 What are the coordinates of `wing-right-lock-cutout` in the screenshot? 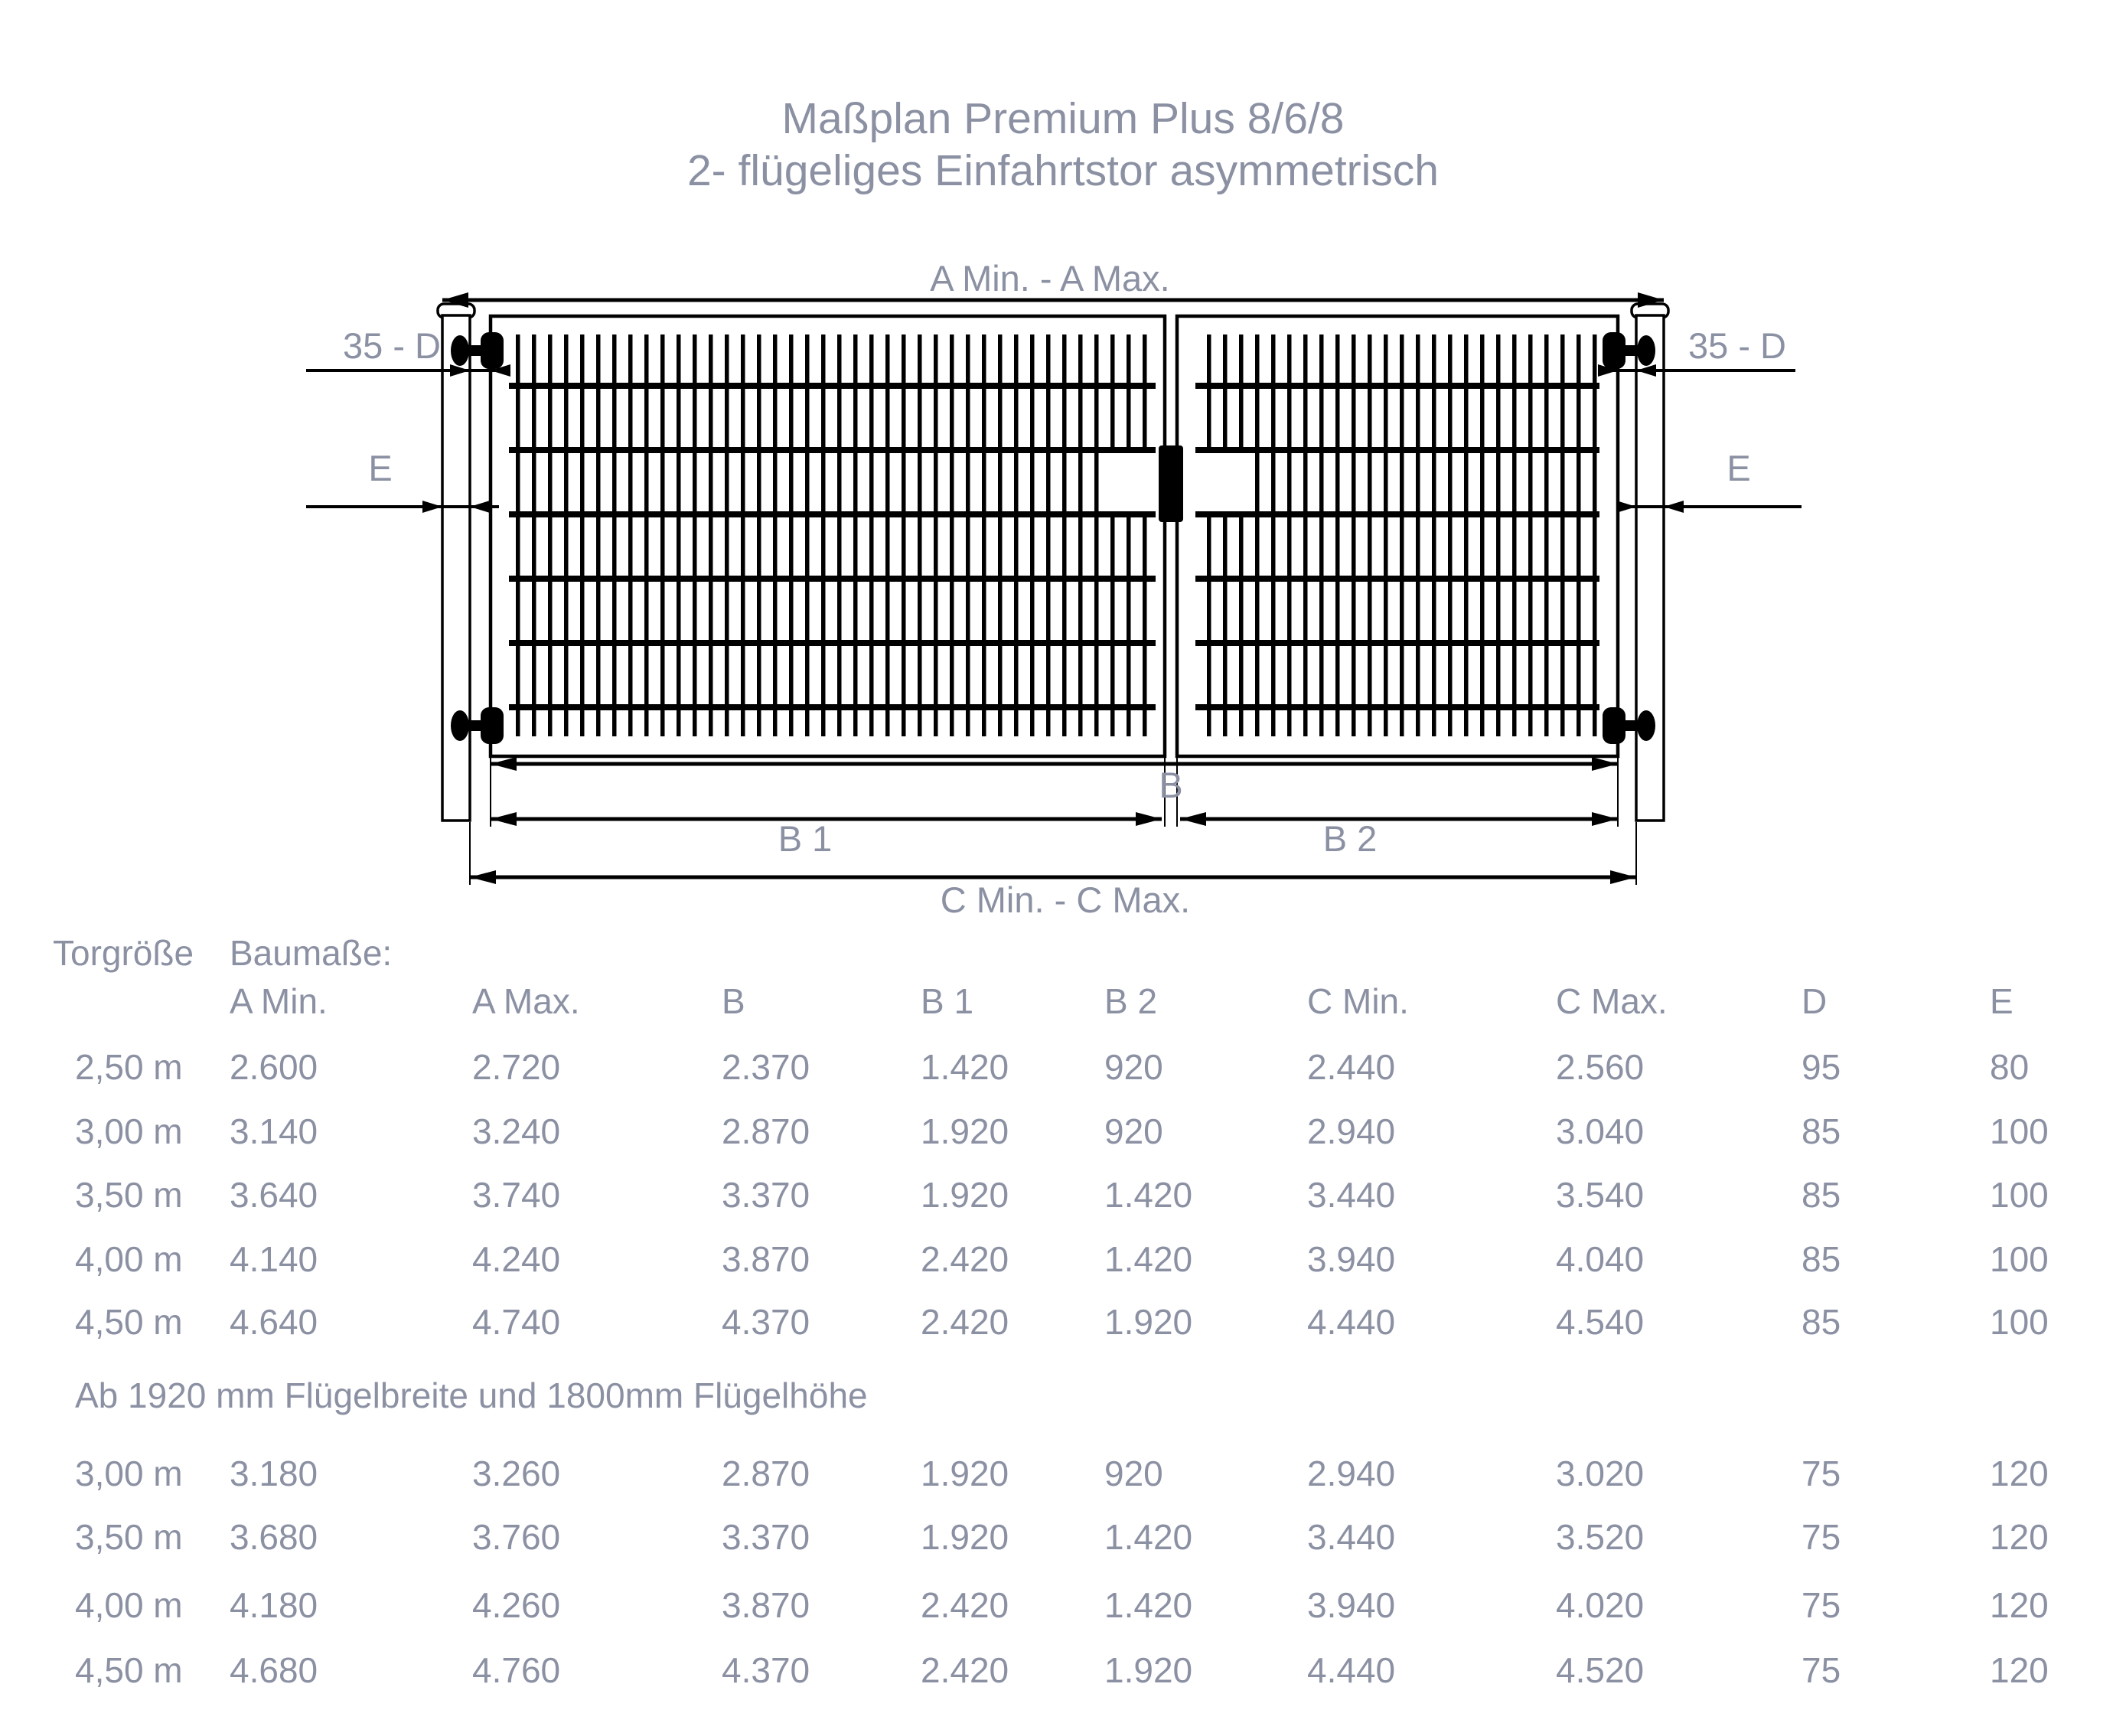 It's located at (1224, 482).